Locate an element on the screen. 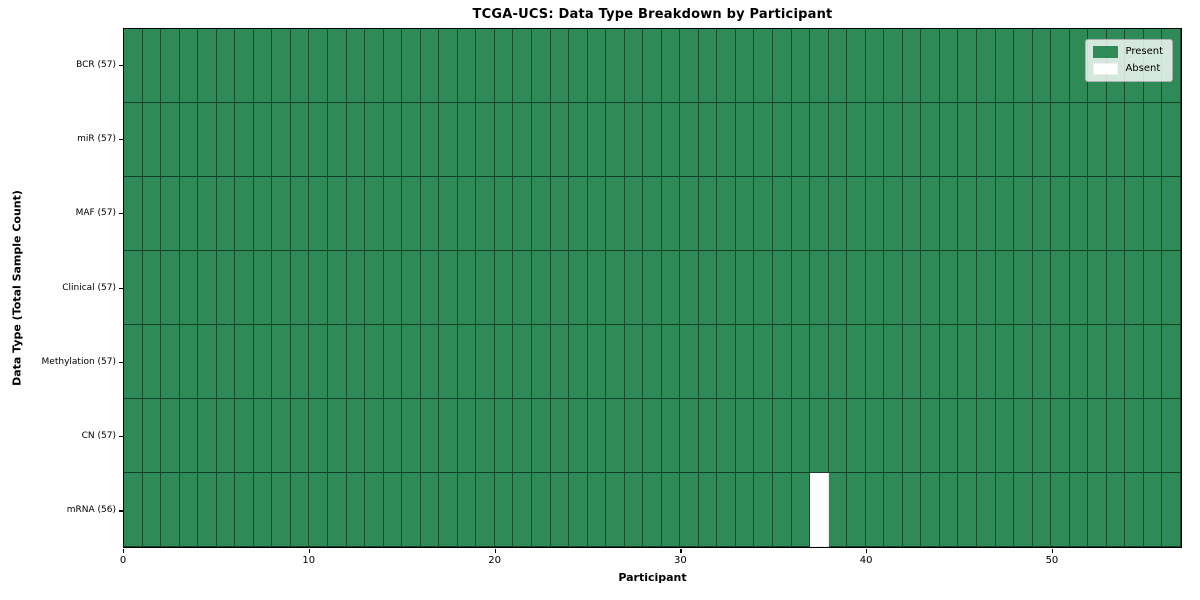 This screenshot has height=600, width=1200. cell-Clinical-p51 is located at coordinates (1079, 288).